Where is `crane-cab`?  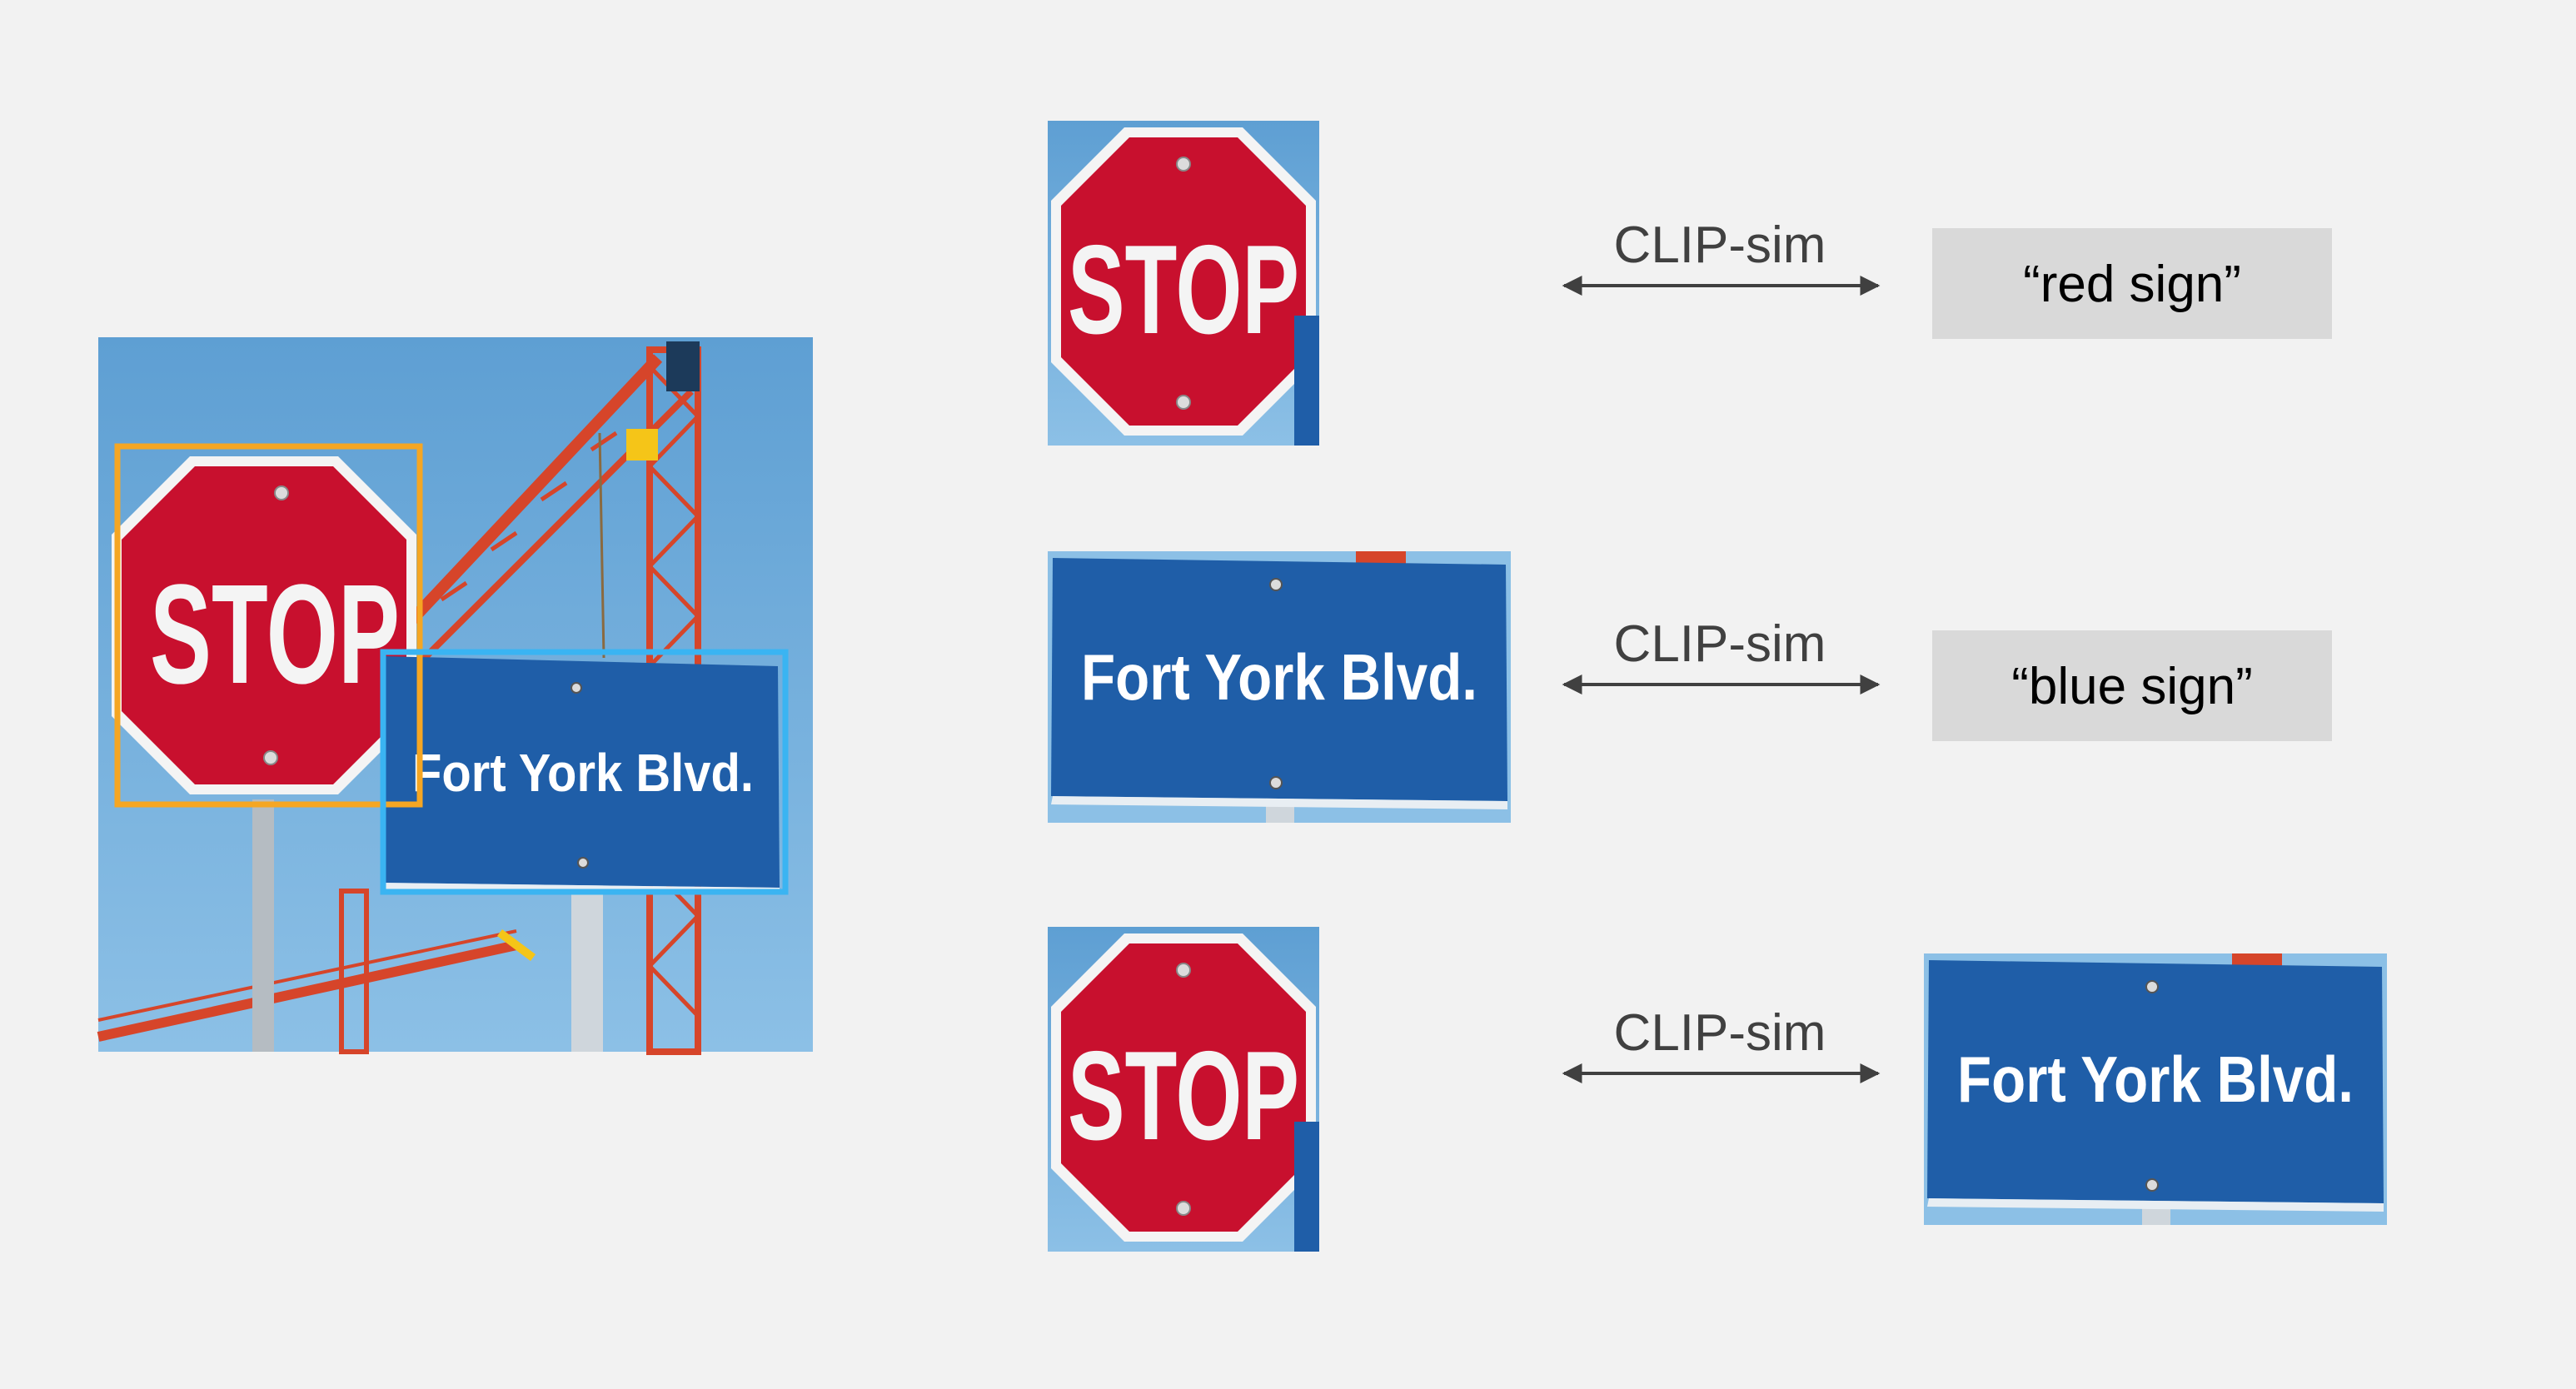 crane-cab is located at coordinates (683, 366).